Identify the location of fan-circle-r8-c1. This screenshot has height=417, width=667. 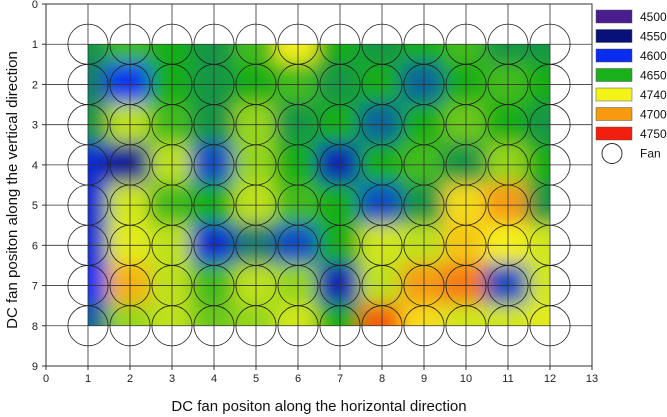
(88, 326).